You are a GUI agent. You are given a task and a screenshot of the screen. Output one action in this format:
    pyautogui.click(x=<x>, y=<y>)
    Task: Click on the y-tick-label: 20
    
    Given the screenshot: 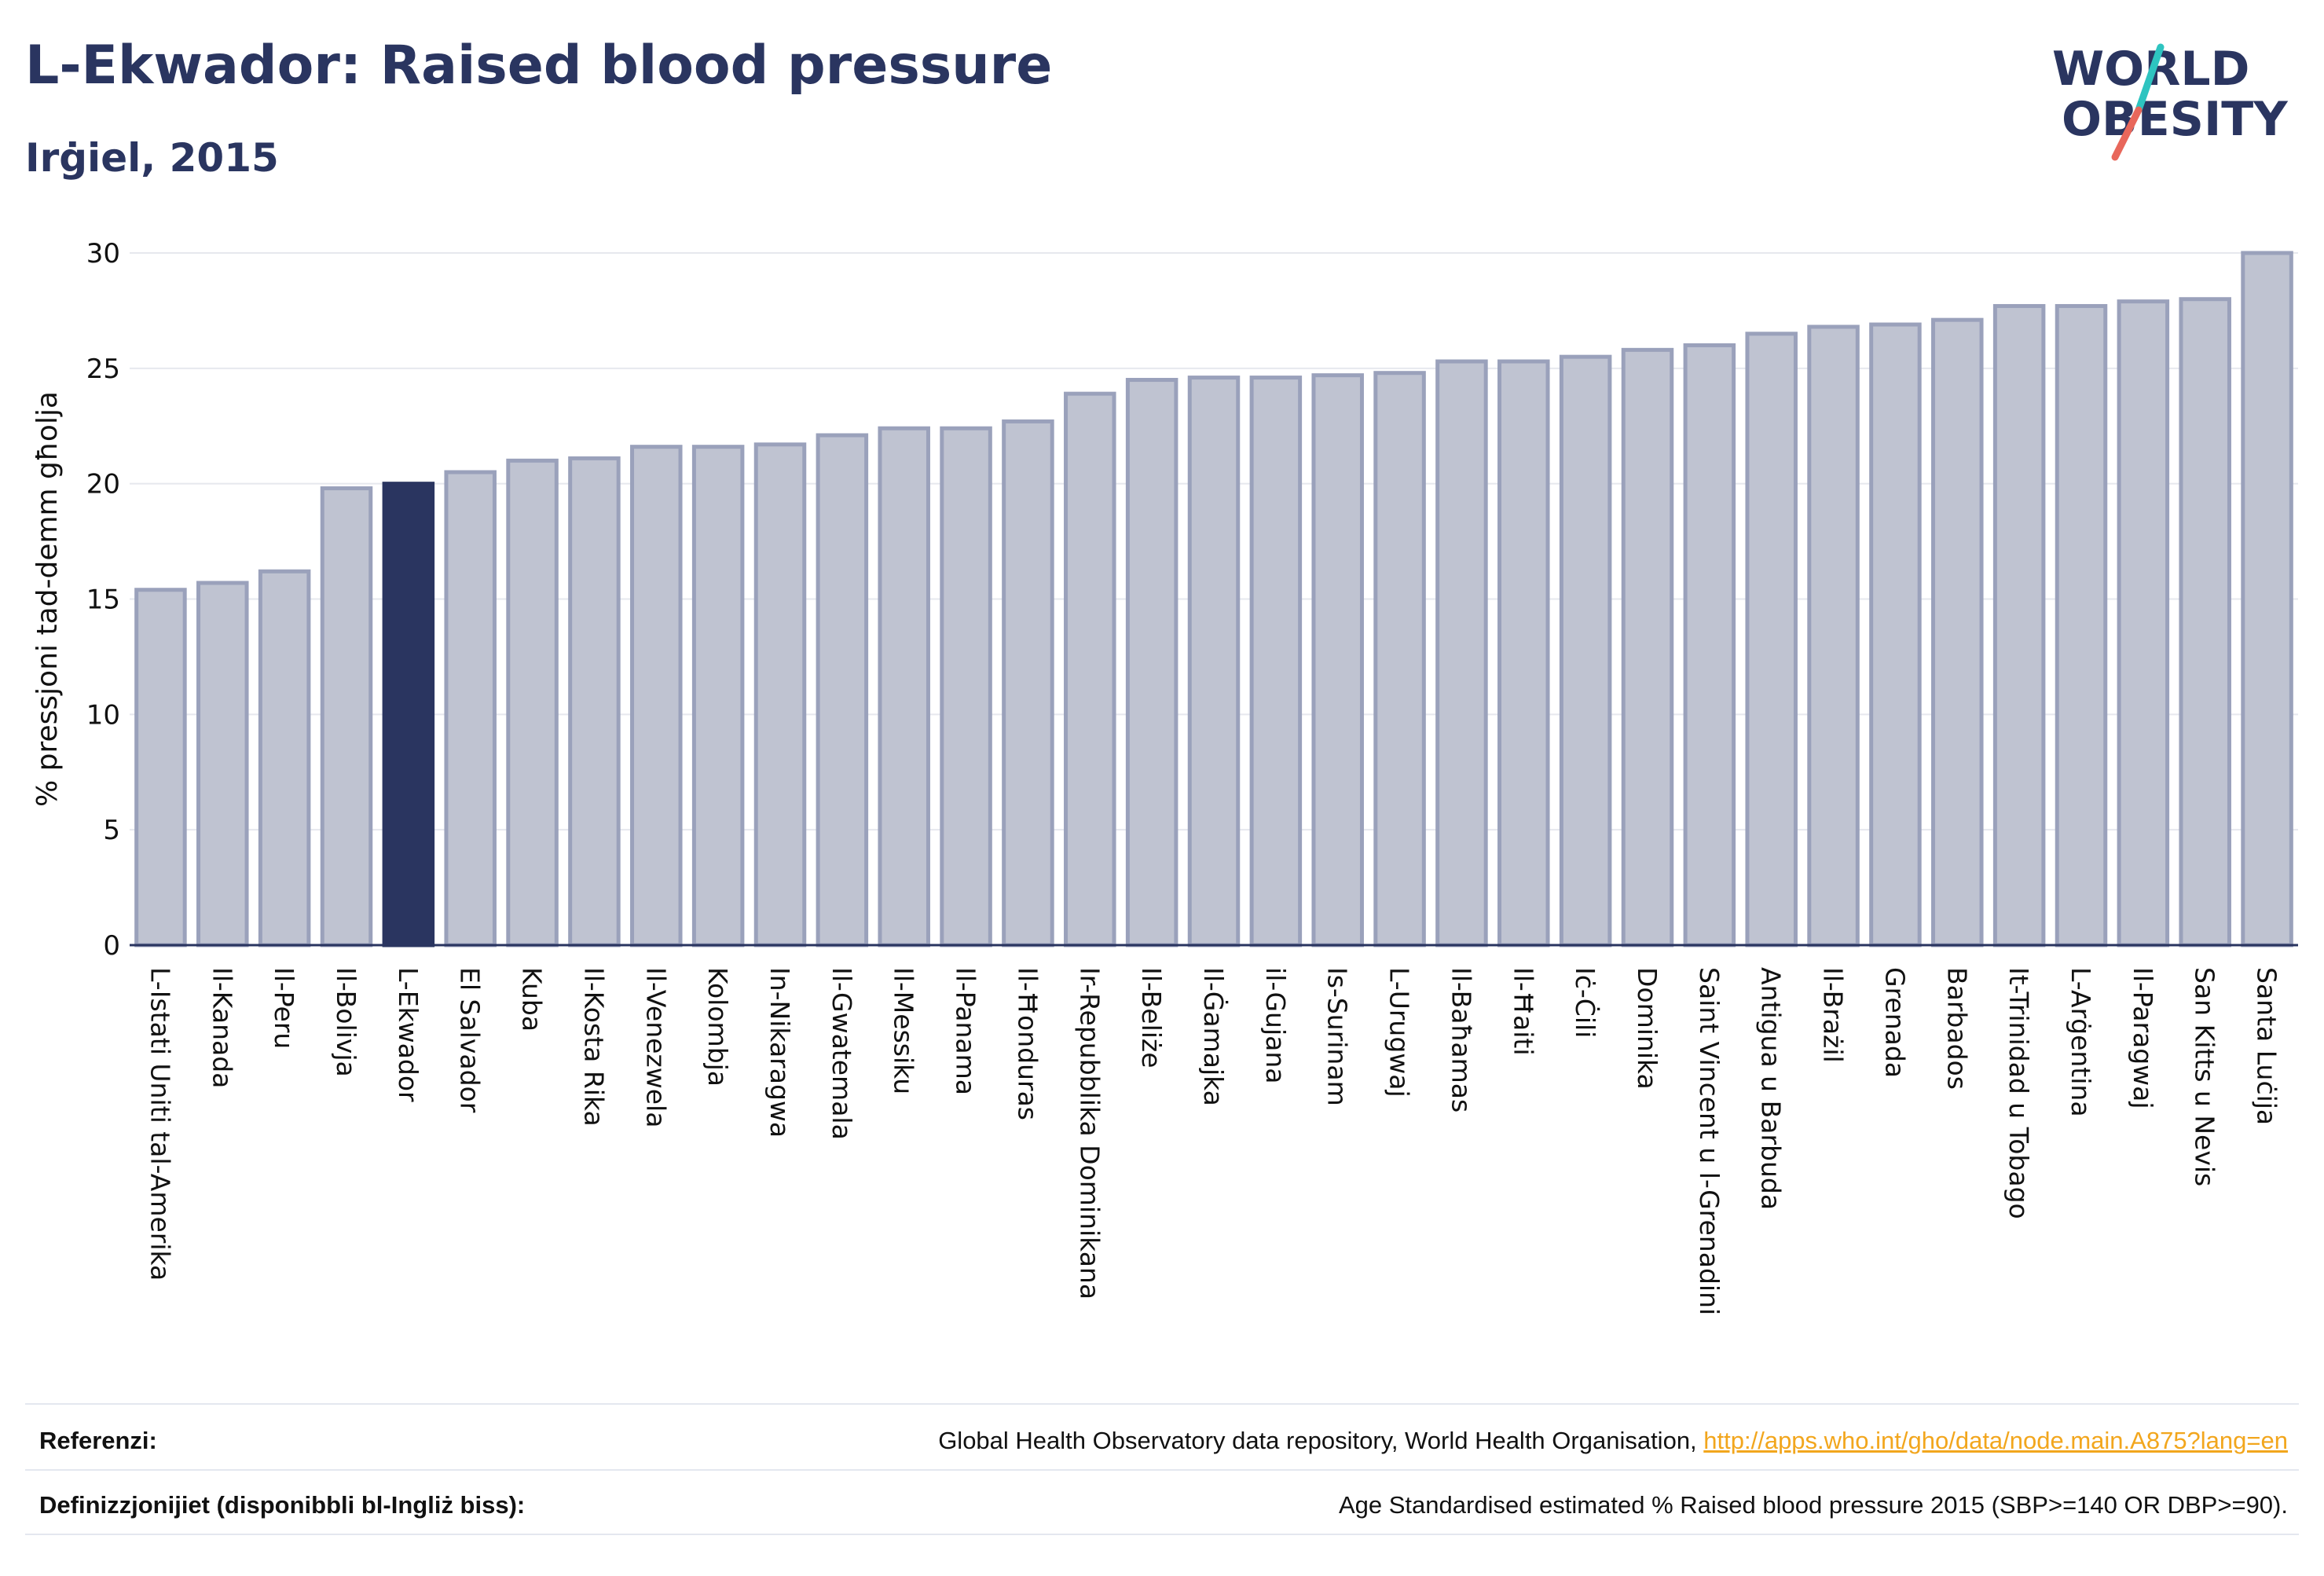 What is the action you would take?
    pyautogui.click(x=103, y=484)
    